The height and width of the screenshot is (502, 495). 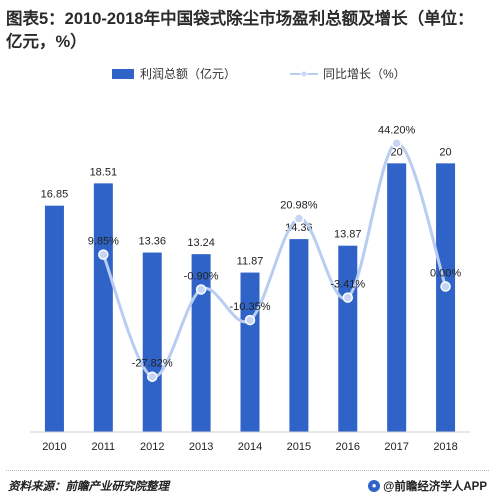 What do you see at coordinates (299, 335) in the screenshot?
I see `bar-2015` at bounding box center [299, 335].